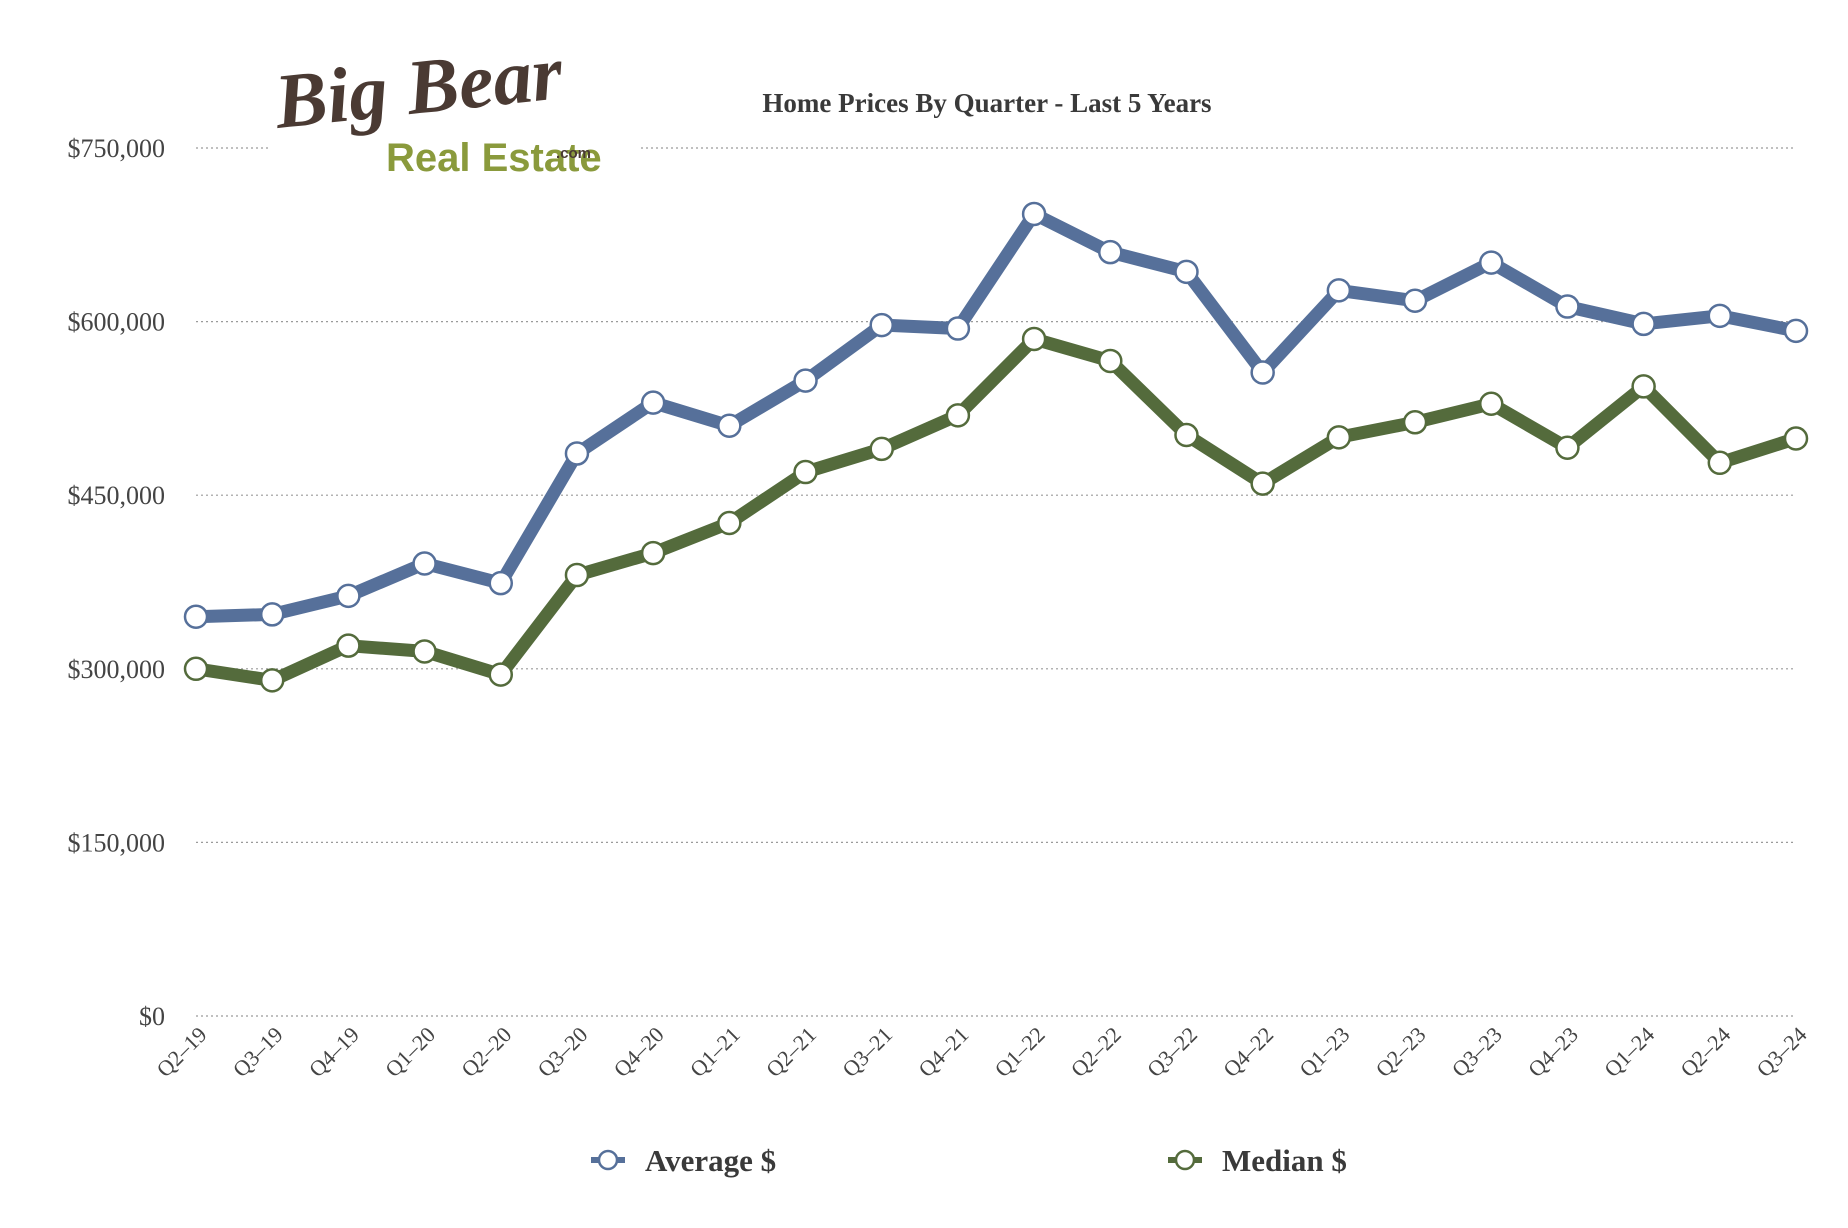 The image size is (1848, 1228). Describe the element at coordinates (986, 103) in the screenshot. I see `chart-title: Home Prices By Quarter - Last 5 Years` at that location.